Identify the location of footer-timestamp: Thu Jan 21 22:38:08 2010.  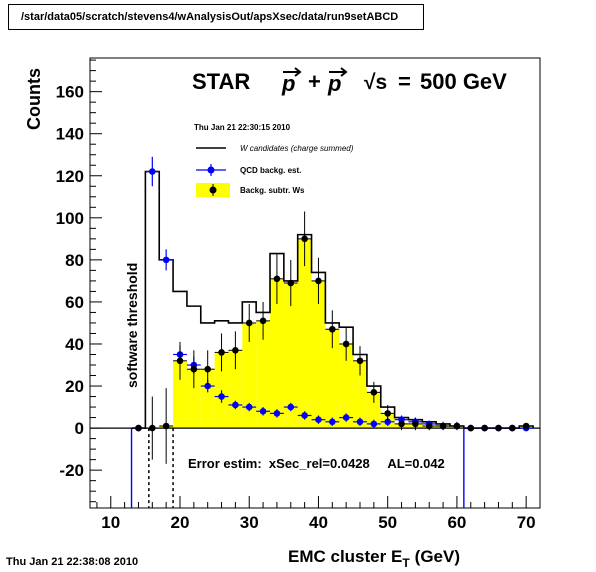
(72, 562).